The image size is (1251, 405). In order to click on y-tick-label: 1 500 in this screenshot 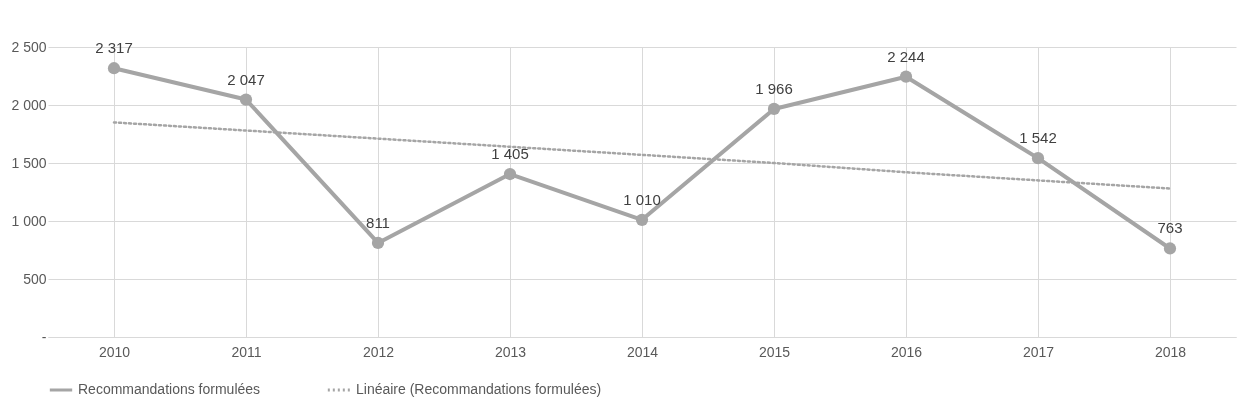, I will do `click(29, 162)`.